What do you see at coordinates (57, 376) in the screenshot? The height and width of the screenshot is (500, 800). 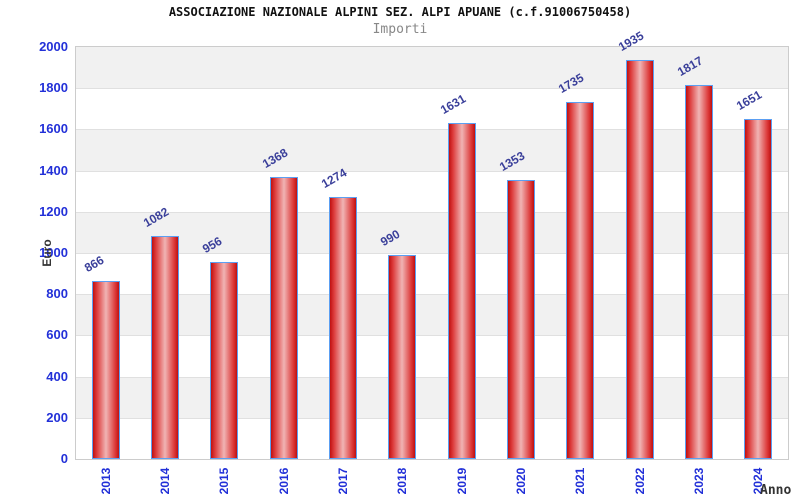 I see `y-tick-400: 400` at bounding box center [57, 376].